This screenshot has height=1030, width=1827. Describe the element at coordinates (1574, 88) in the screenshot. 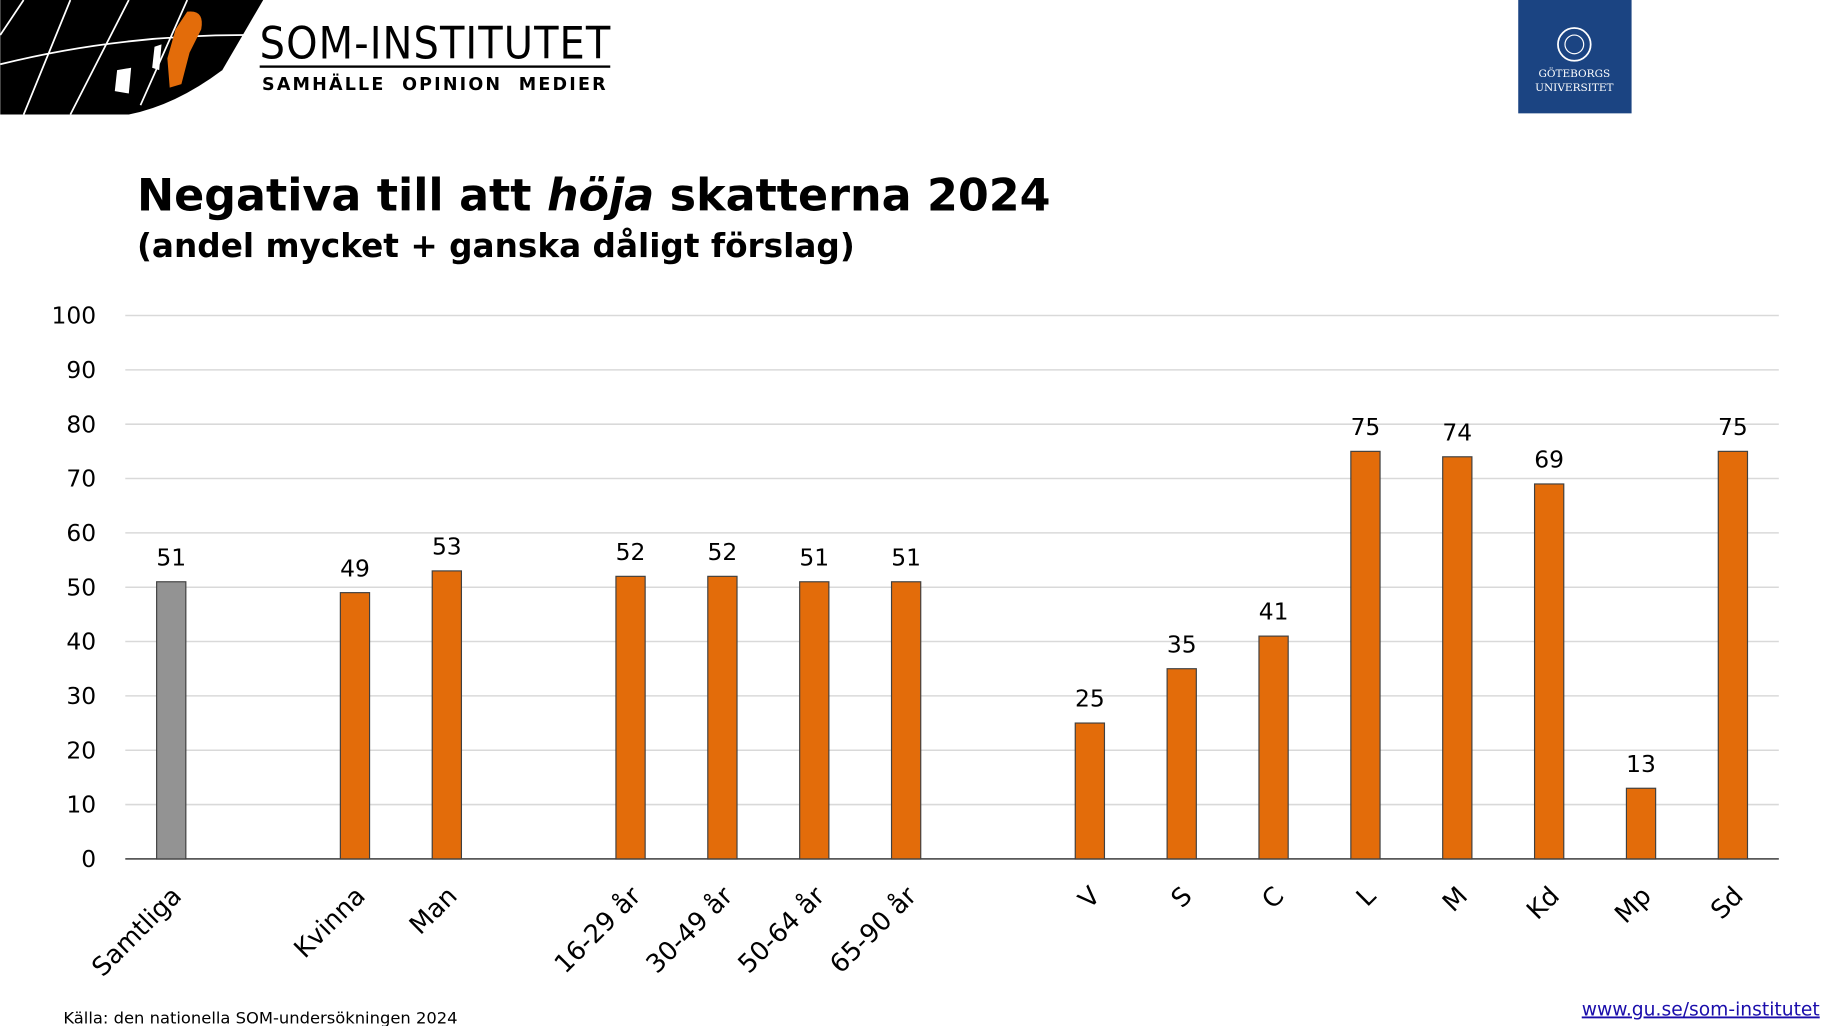

I see `university-line: UNIVERSITET` at that location.